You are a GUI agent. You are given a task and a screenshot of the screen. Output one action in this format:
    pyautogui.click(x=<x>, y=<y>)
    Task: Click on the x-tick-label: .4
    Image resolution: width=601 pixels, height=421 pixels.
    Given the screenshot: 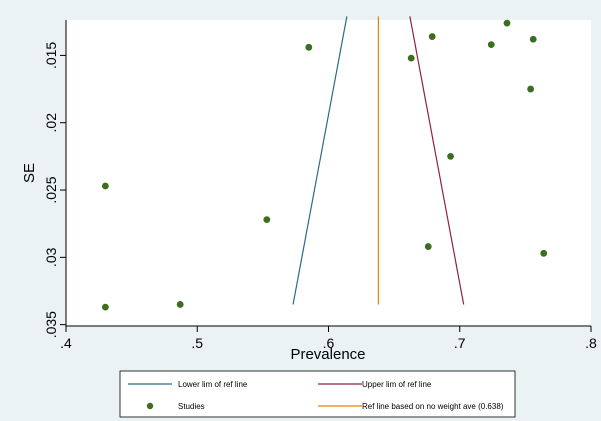 What is the action you would take?
    pyautogui.click(x=66, y=343)
    